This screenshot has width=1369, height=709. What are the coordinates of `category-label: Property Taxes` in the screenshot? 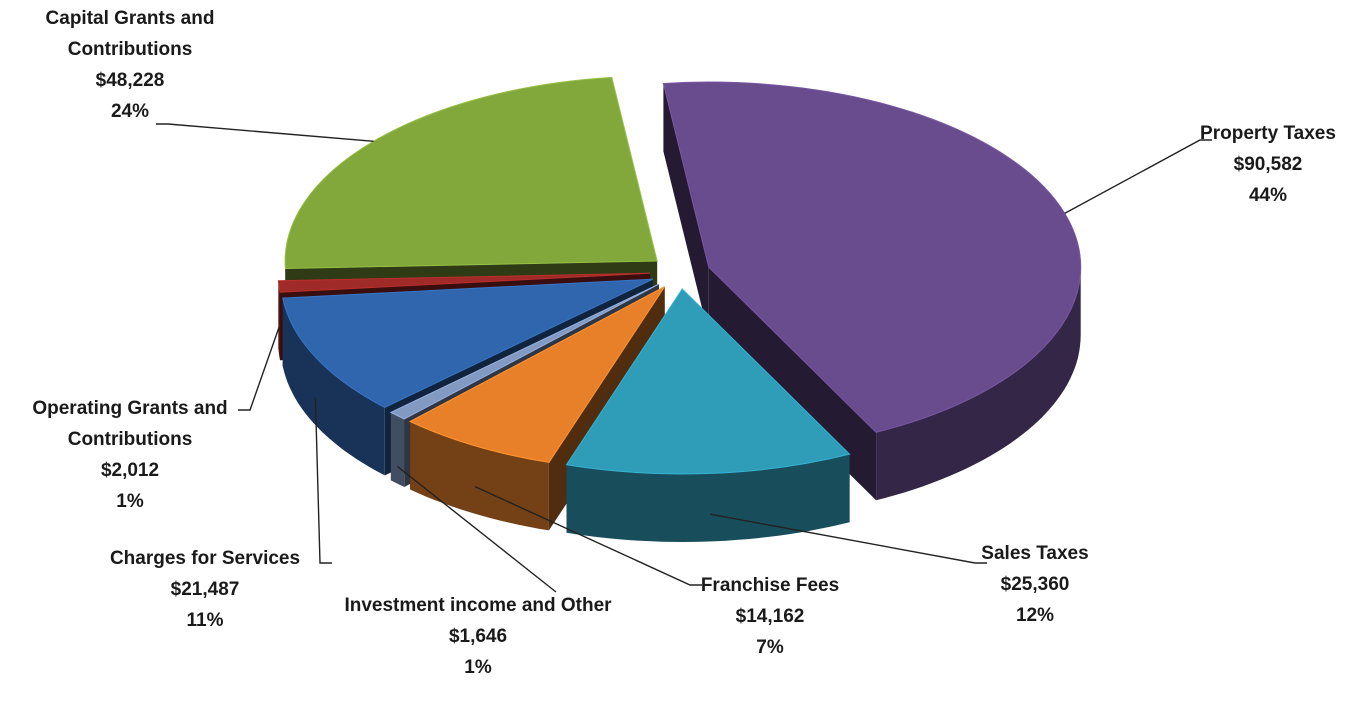 It's located at (1268, 133).